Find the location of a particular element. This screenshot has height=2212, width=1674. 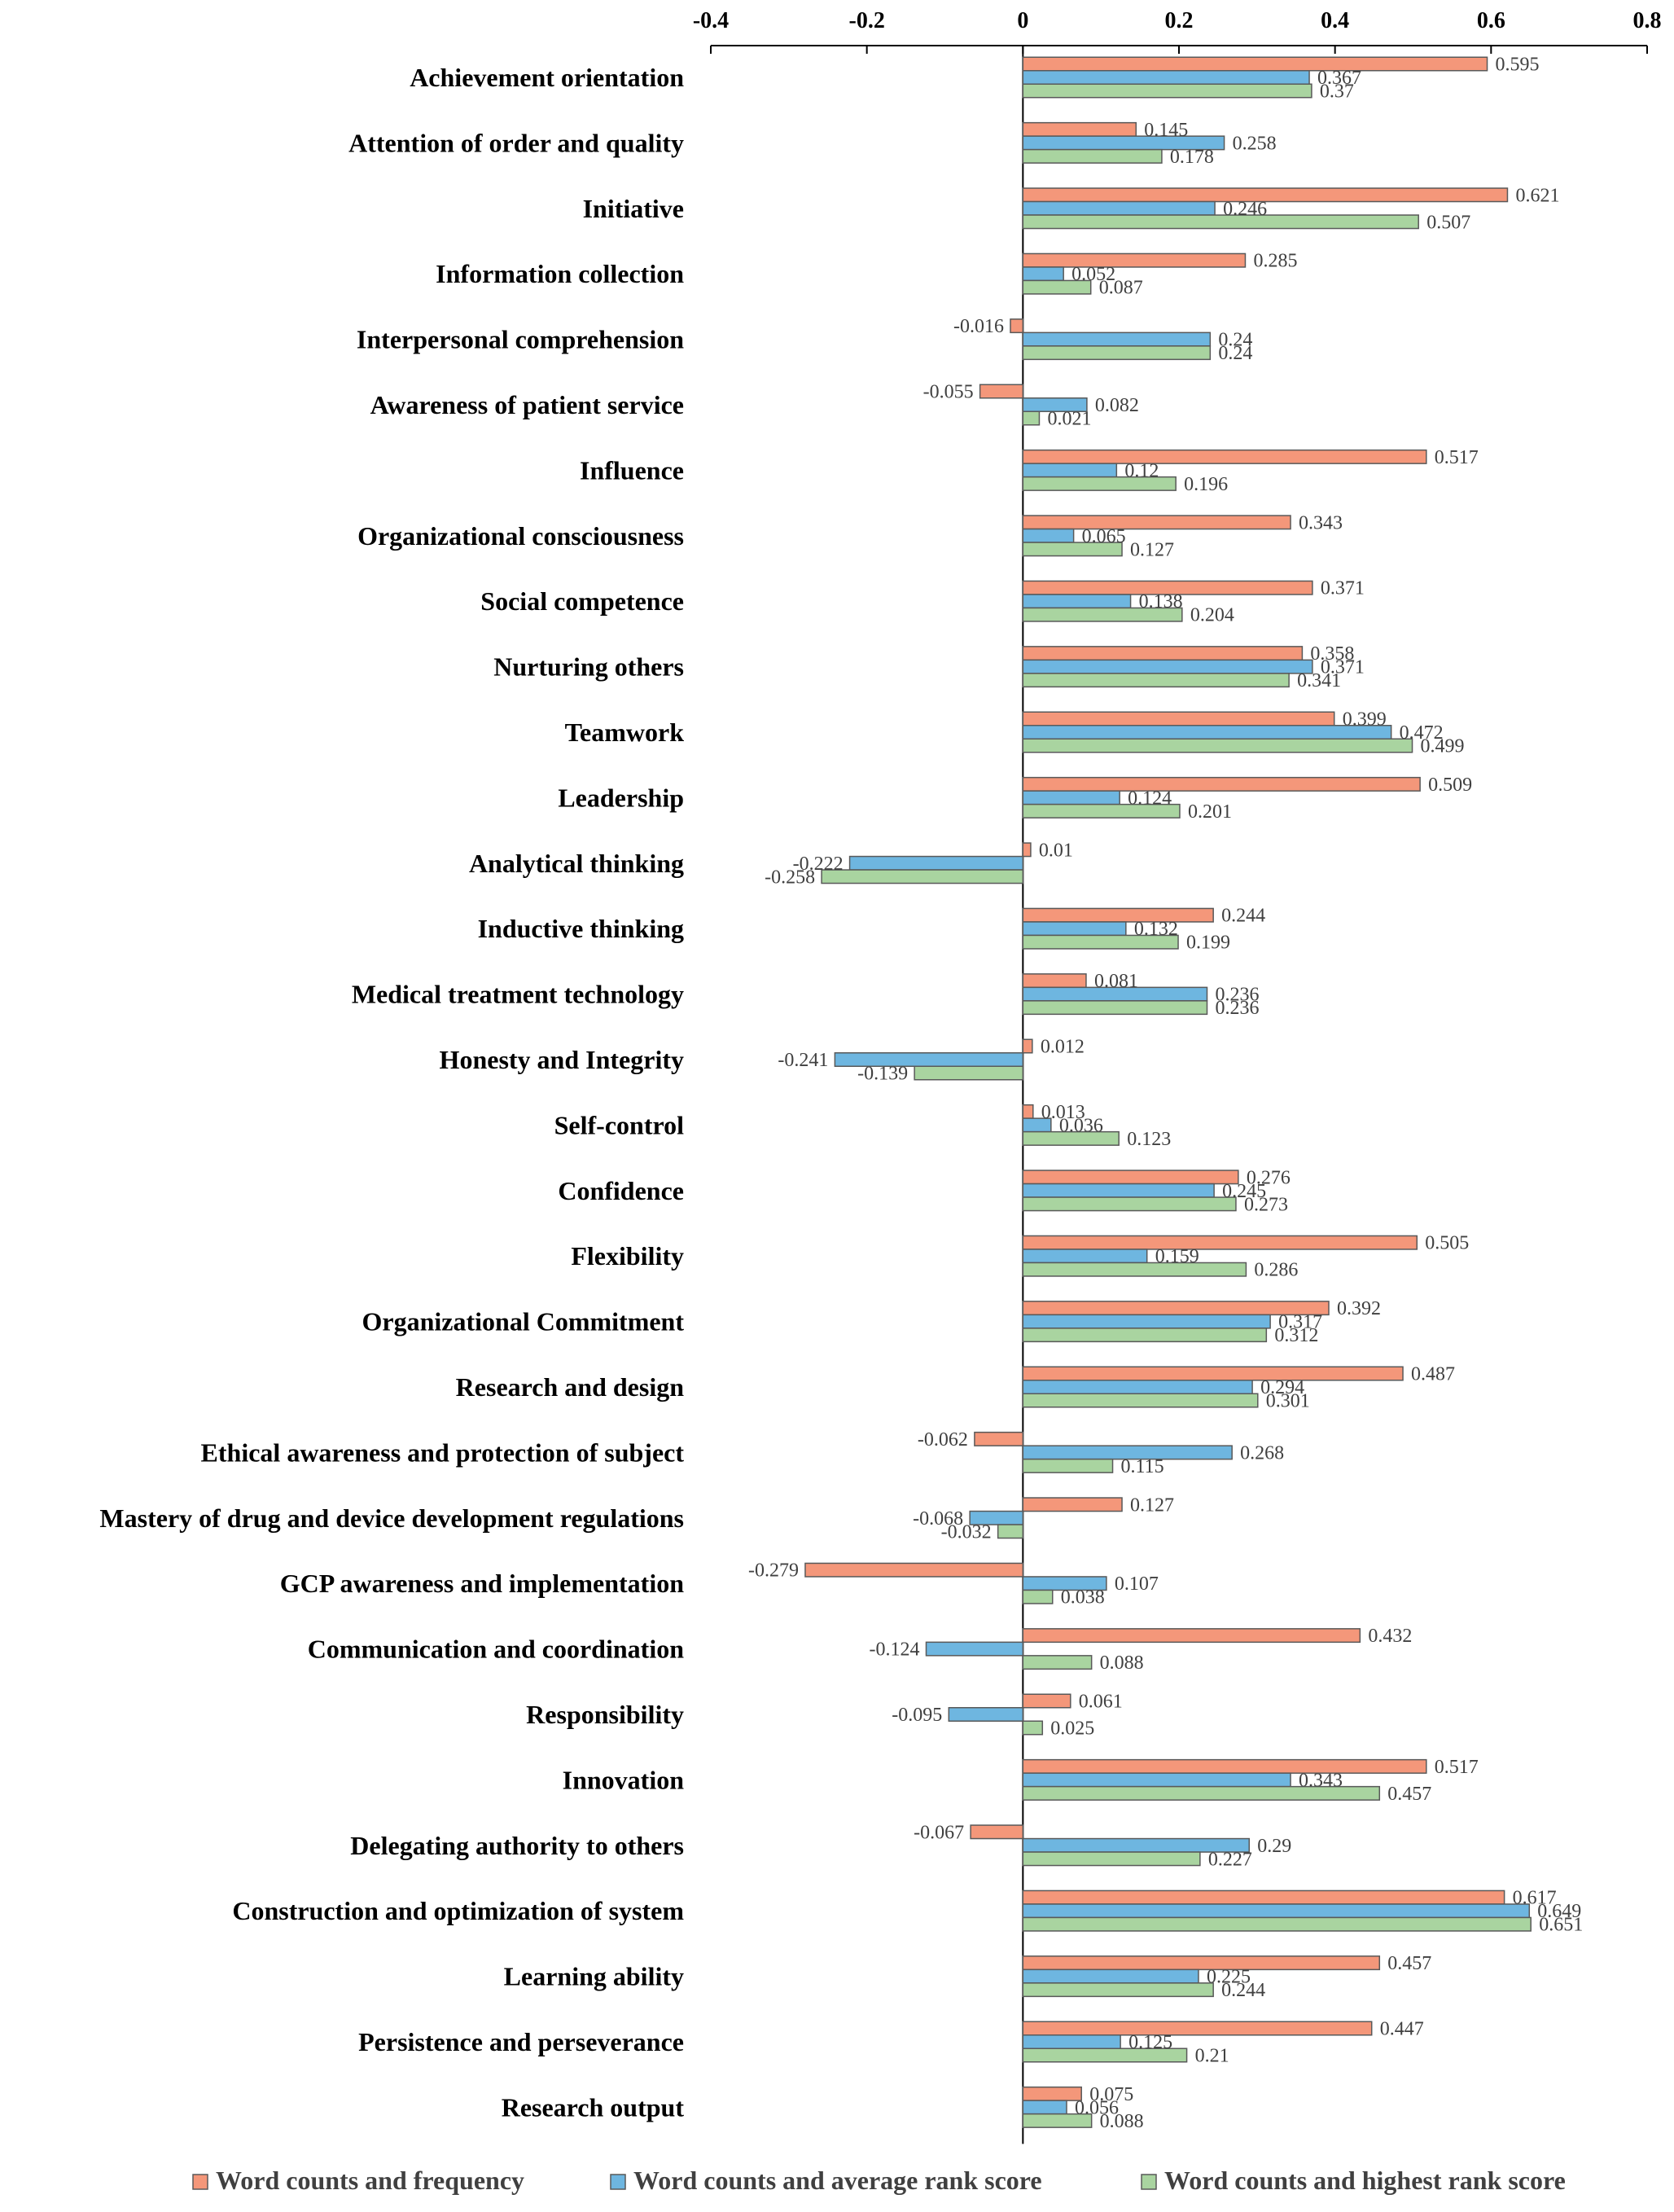

category-label: Medical treatment technology is located at coordinates (518, 994).